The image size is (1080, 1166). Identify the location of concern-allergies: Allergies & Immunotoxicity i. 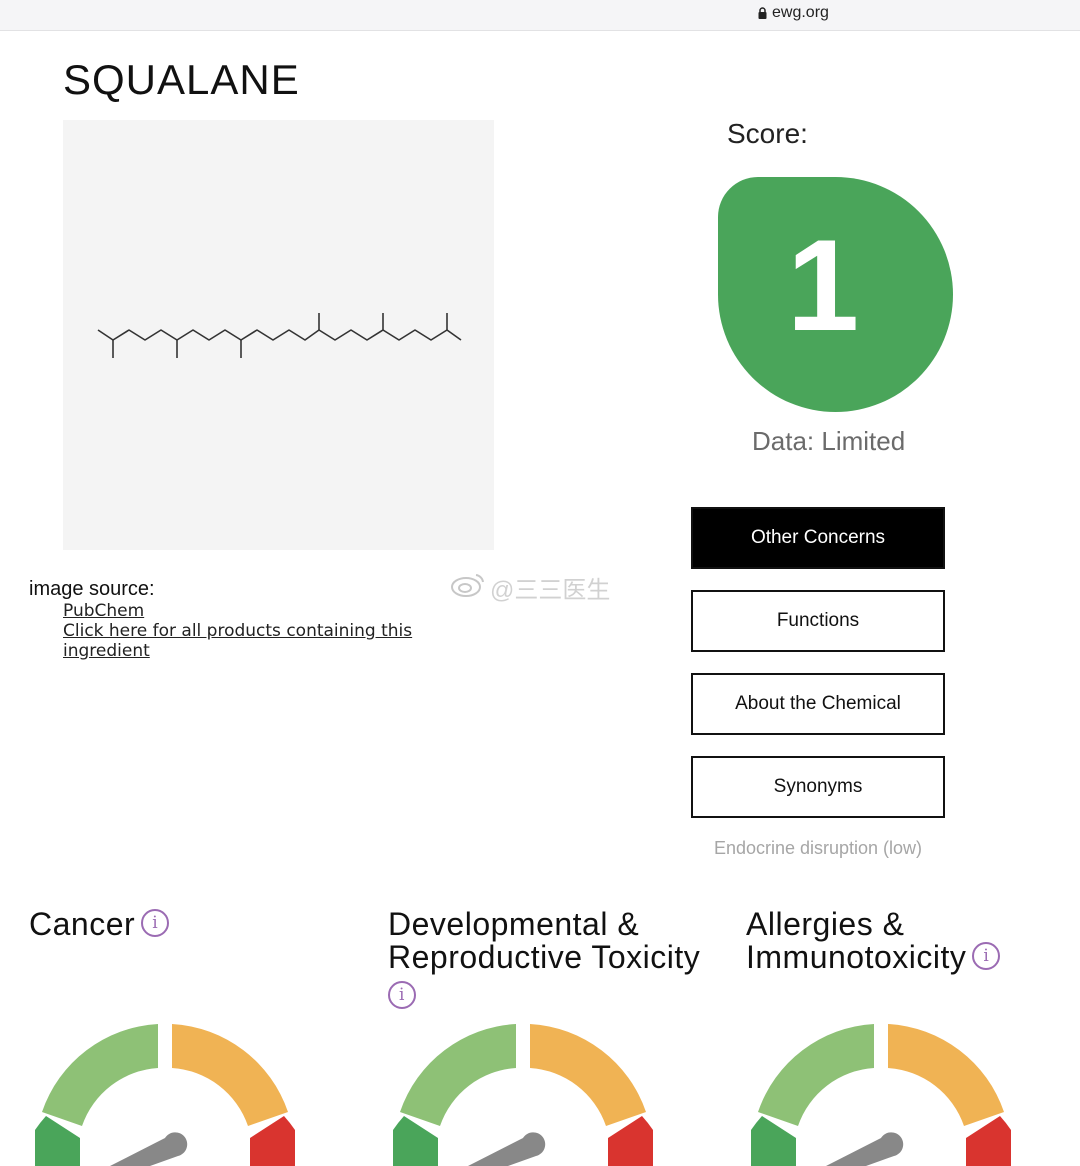
(896, 941).